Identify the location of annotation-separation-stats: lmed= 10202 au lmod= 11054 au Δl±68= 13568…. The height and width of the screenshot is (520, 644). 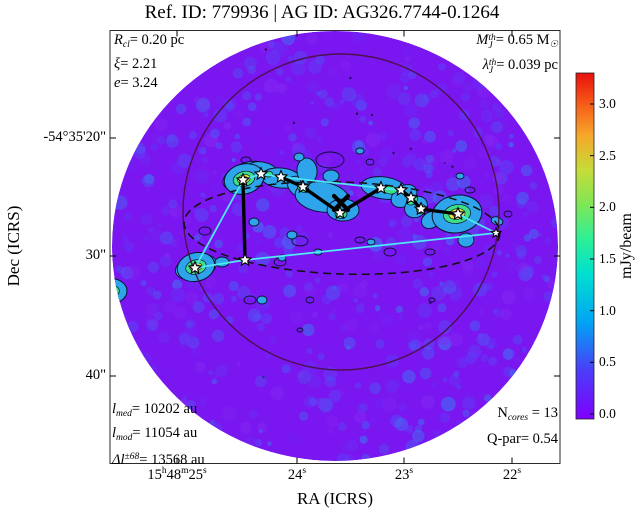
(158, 434).